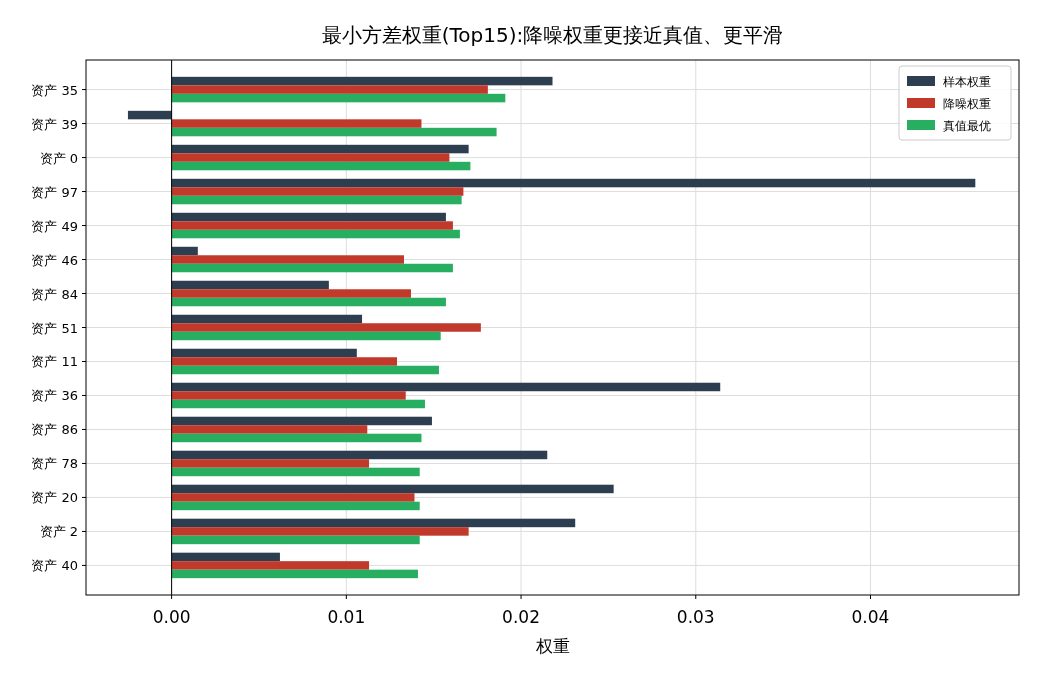  Describe the element at coordinates (58, 532) in the screenshot. I see `y-tick-label: 资产 2` at that location.